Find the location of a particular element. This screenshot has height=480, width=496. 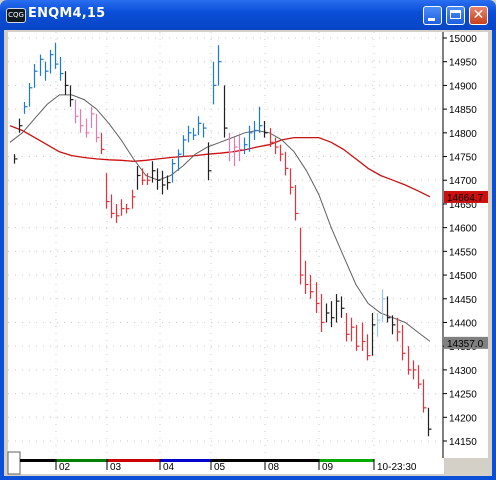

x-tick-label: 09 is located at coordinates (328, 467).